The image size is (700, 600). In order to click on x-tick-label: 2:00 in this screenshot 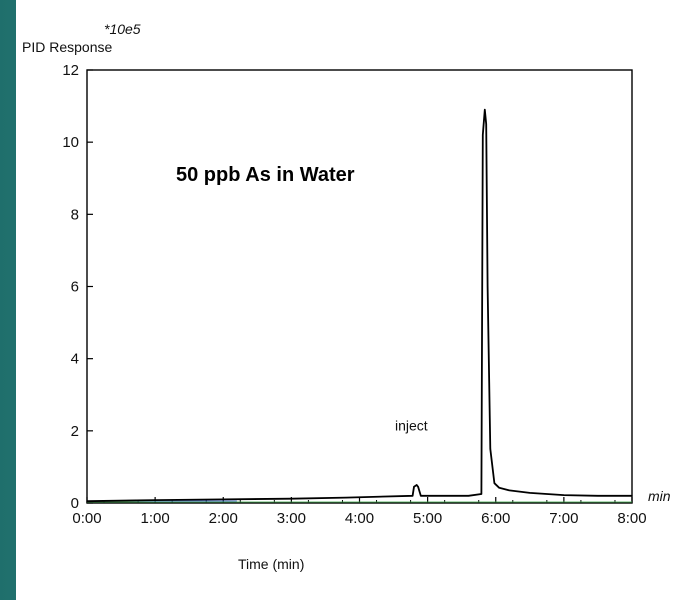, I will do `click(223, 518)`.